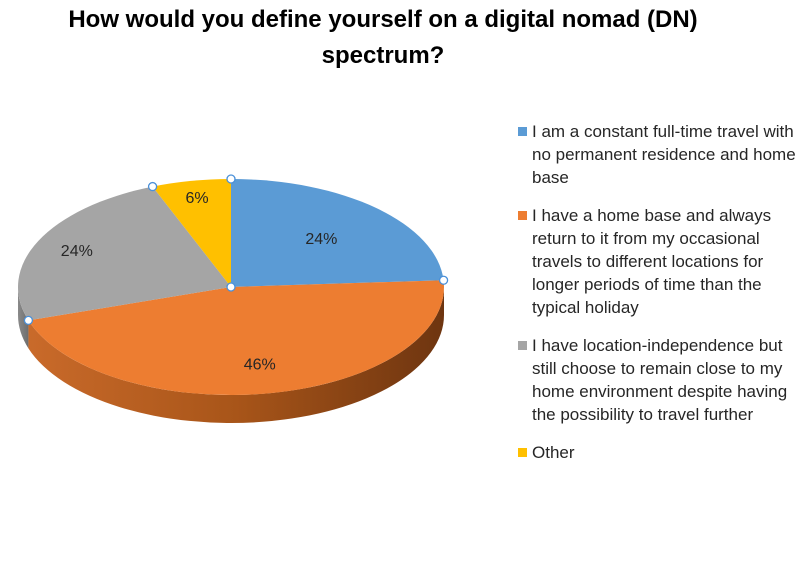 This screenshot has width=801, height=586. What do you see at coordinates (553, 452) in the screenshot?
I see `legend-label: Other` at bounding box center [553, 452].